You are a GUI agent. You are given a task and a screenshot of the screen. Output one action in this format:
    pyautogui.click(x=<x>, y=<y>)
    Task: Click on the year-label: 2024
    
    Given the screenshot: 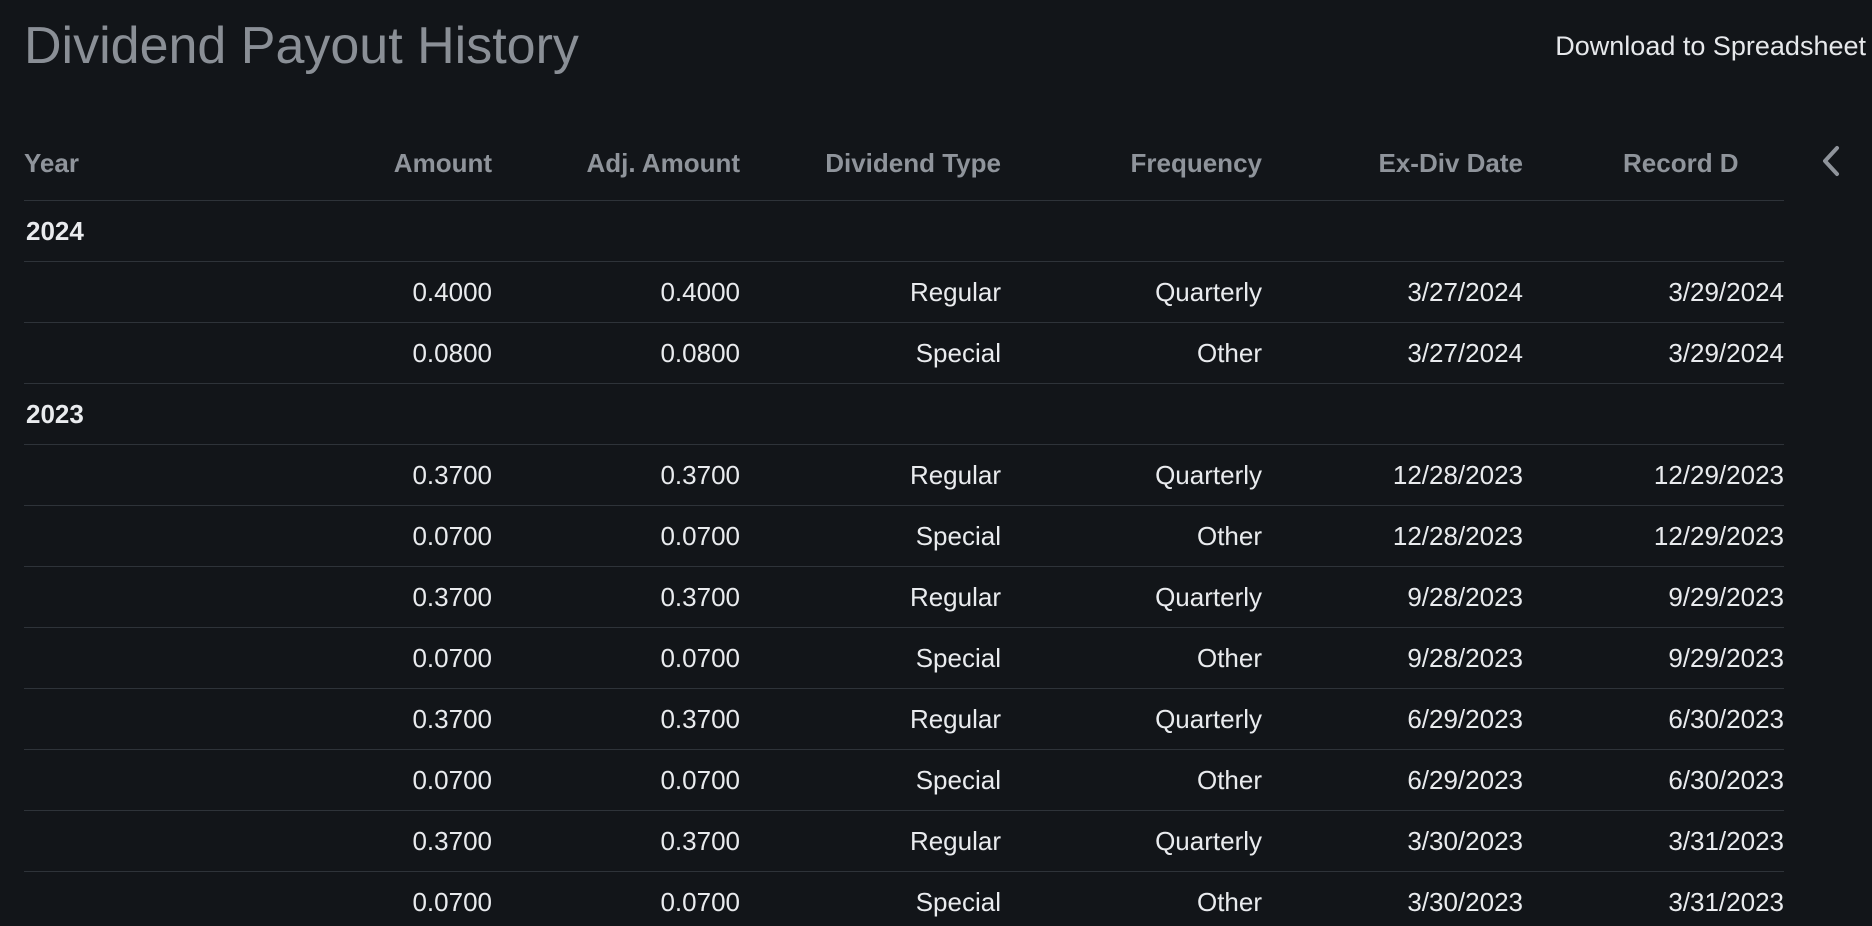 What is the action you would take?
    pyautogui.click(x=904, y=231)
    